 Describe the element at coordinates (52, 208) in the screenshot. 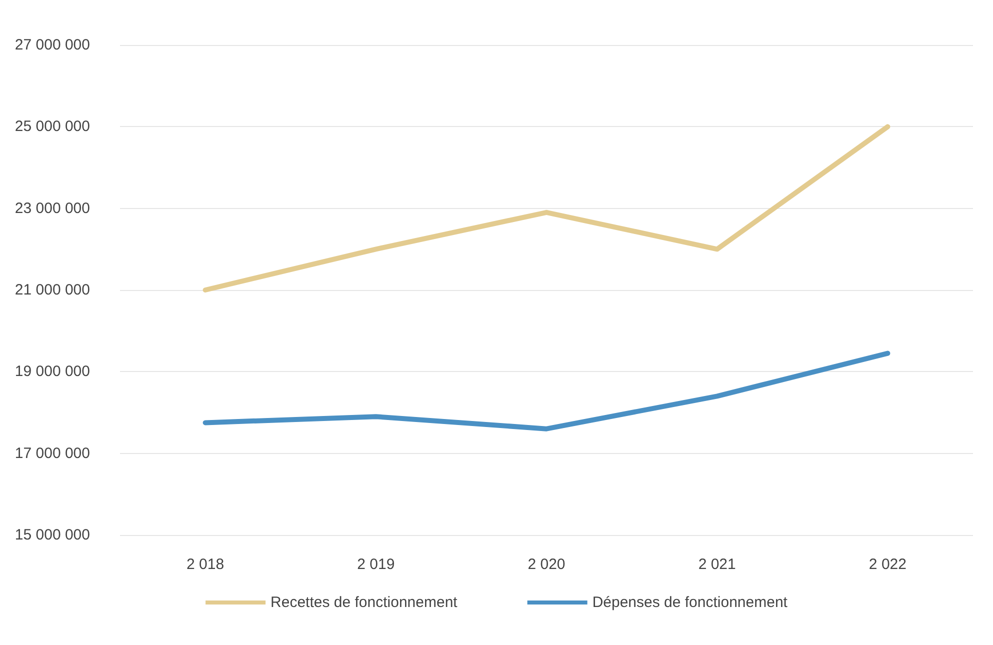

I see `y-tick-label: 23 000 000` at that location.